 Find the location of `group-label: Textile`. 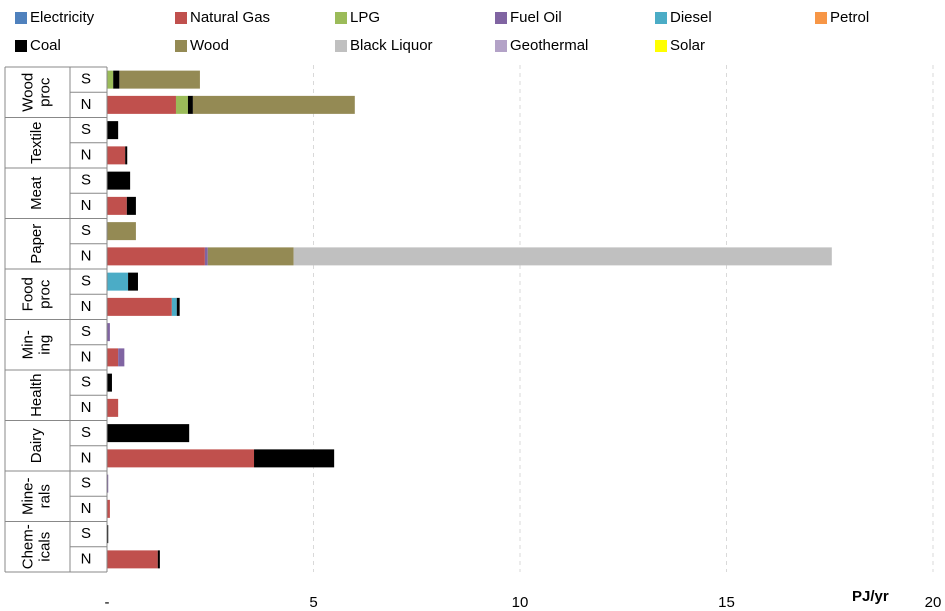

group-label: Textile is located at coordinates (36, 142).